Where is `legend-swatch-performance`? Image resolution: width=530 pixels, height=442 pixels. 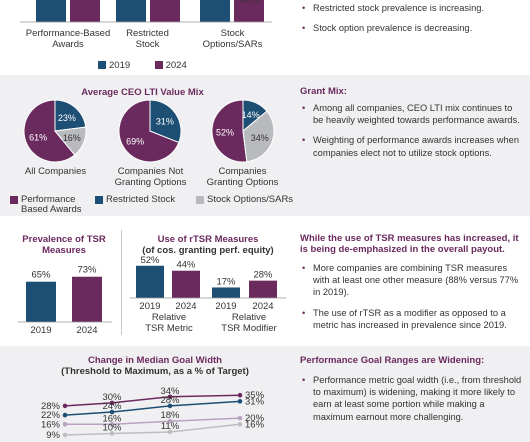 legend-swatch-performance is located at coordinates (14, 200).